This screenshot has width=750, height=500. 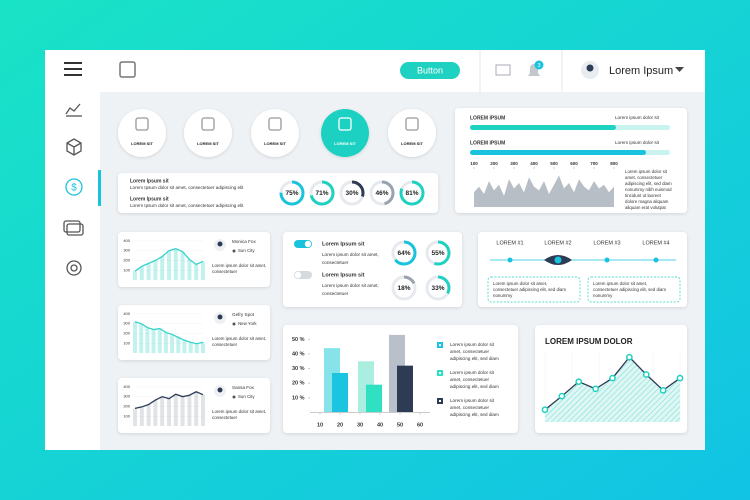 What do you see at coordinates (641, 71) in the screenshot?
I see `user-name: Lorem Ipsum` at bounding box center [641, 71].